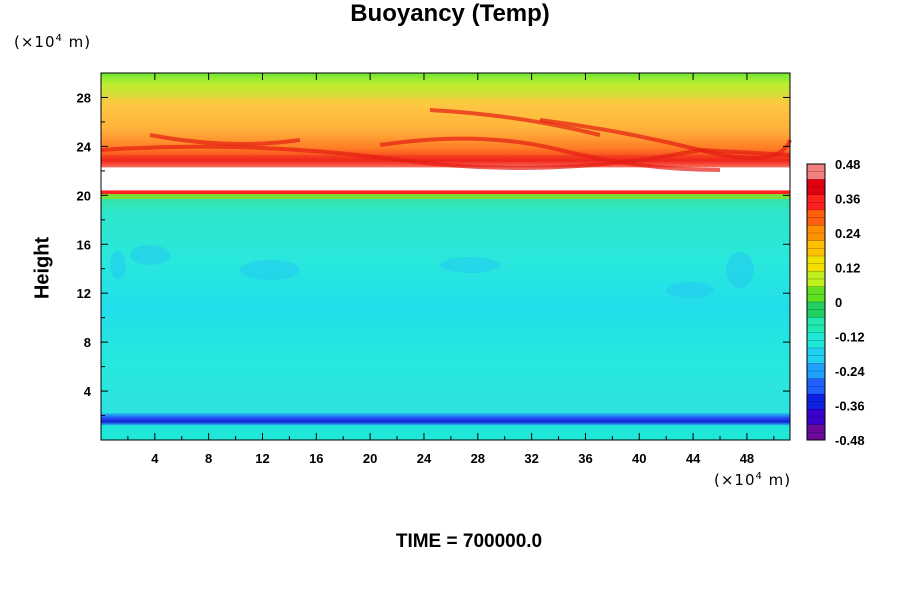 The width and height of the screenshot is (900, 600). What do you see at coordinates (747, 458) in the screenshot?
I see `x-tick-label: 48` at bounding box center [747, 458].